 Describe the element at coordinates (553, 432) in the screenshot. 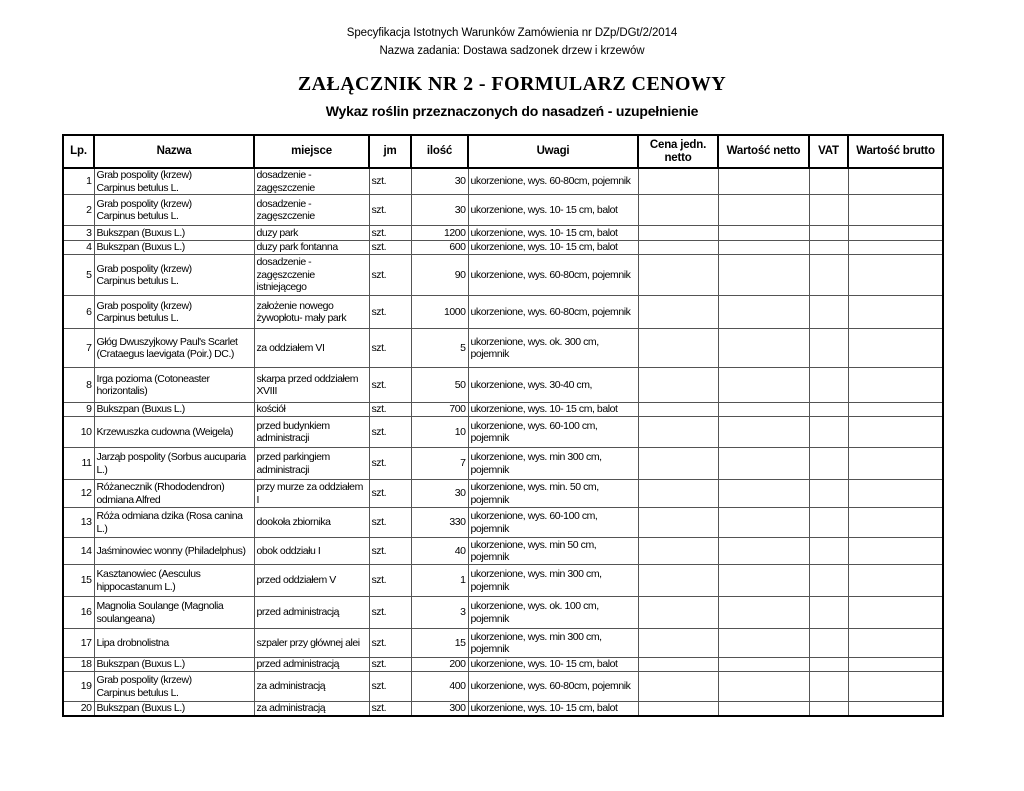

I see `cell-uwagi: ukorzenione, wys. 60-100 cm, pojemnik` at that location.